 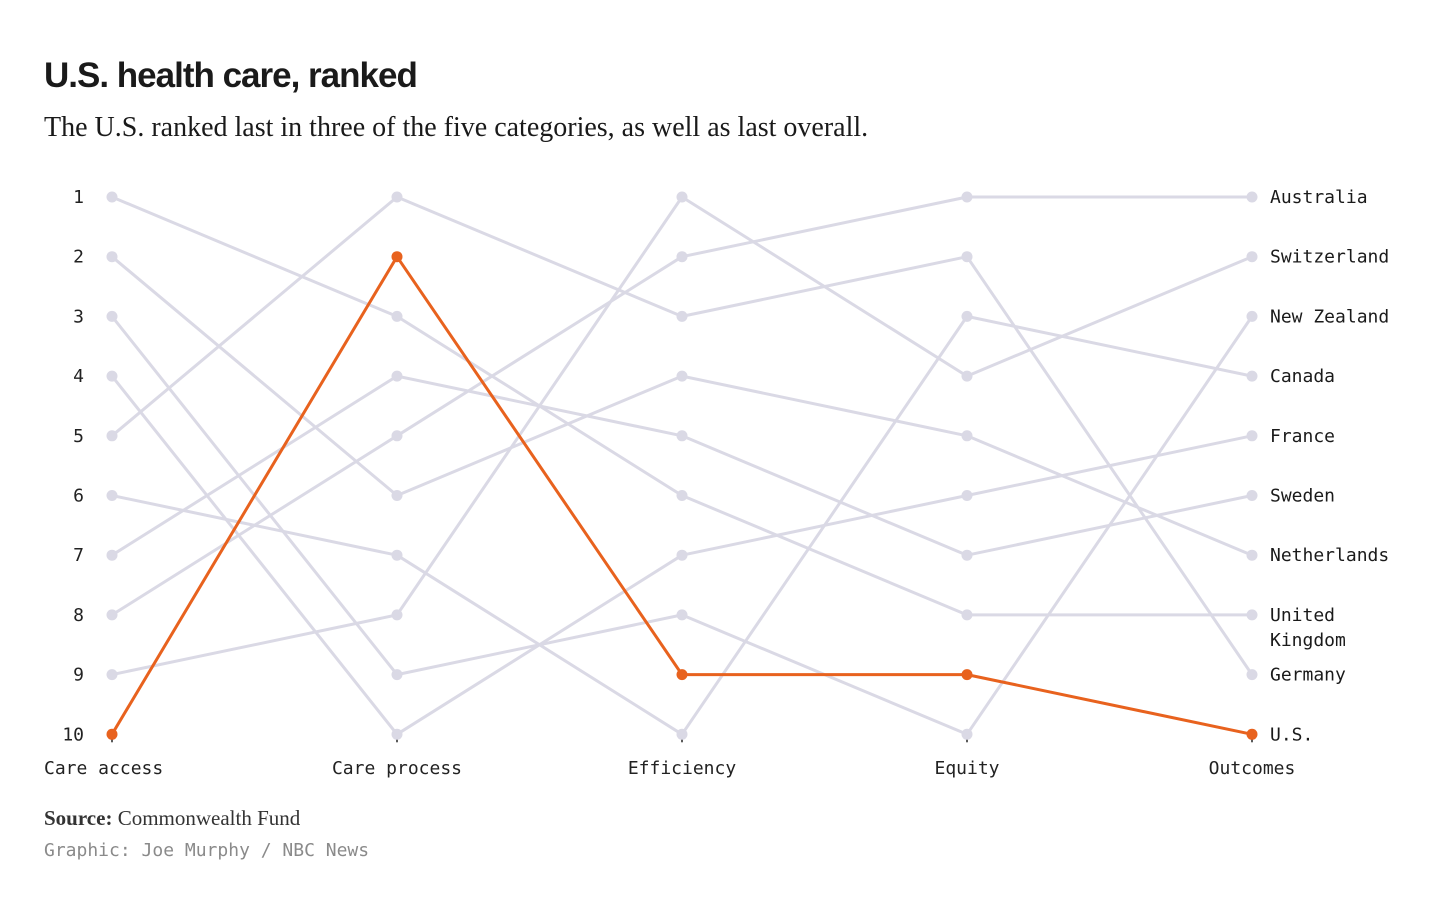 I want to click on graphic-credit: Graphic: Joe Murphy / NBC News, so click(x=207, y=850).